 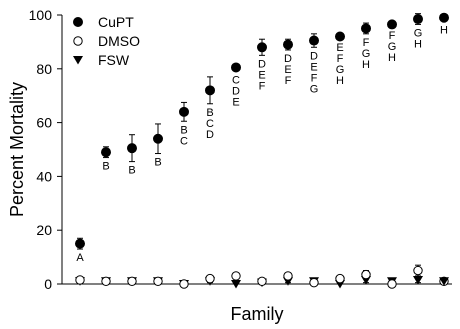 What do you see at coordinates (48, 284) in the screenshot?
I see `y-tick-label: 0` at bounding box center [48, 284].